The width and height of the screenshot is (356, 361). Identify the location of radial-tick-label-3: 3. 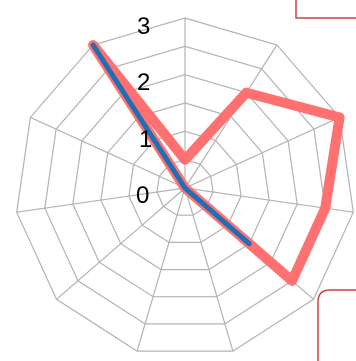
(143, 26).